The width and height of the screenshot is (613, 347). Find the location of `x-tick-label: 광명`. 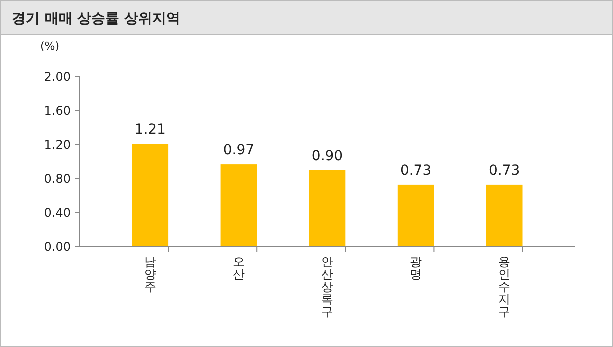

x-tick-label: 광명 is located at coordinates (416, 268).